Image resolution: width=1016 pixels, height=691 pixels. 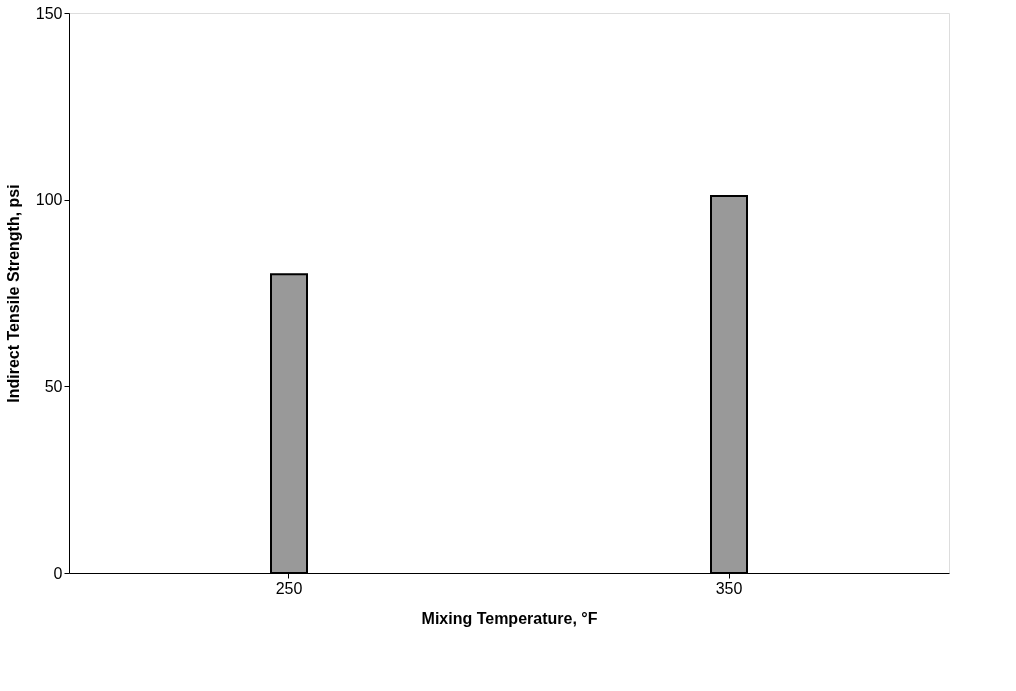 I want to click on y-axis-title: Indirect Tensile Strength, psi, so click(x=13, y=293).